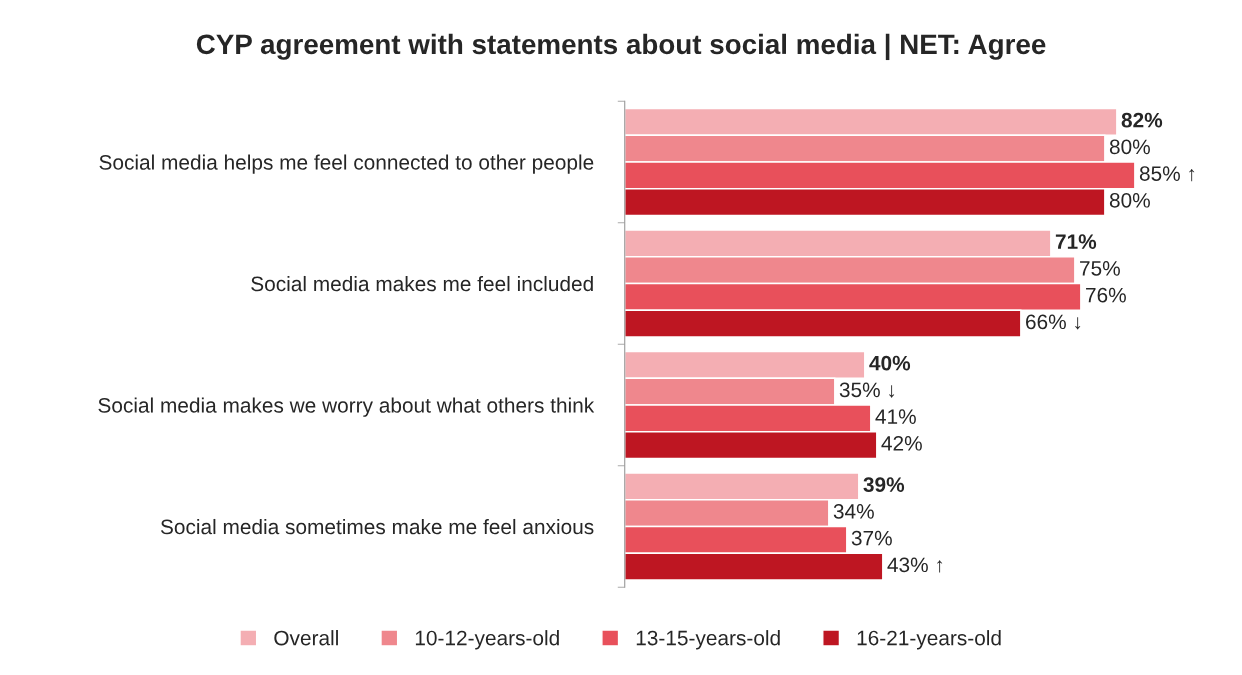 The width and height of the screenshot is (1242, 675). What do you see at coordinates (621, 47) in the screenshot?
I see `chart-title: CYP agreement with statements about social media | NET: Agree` at bounding box center [621, 47].